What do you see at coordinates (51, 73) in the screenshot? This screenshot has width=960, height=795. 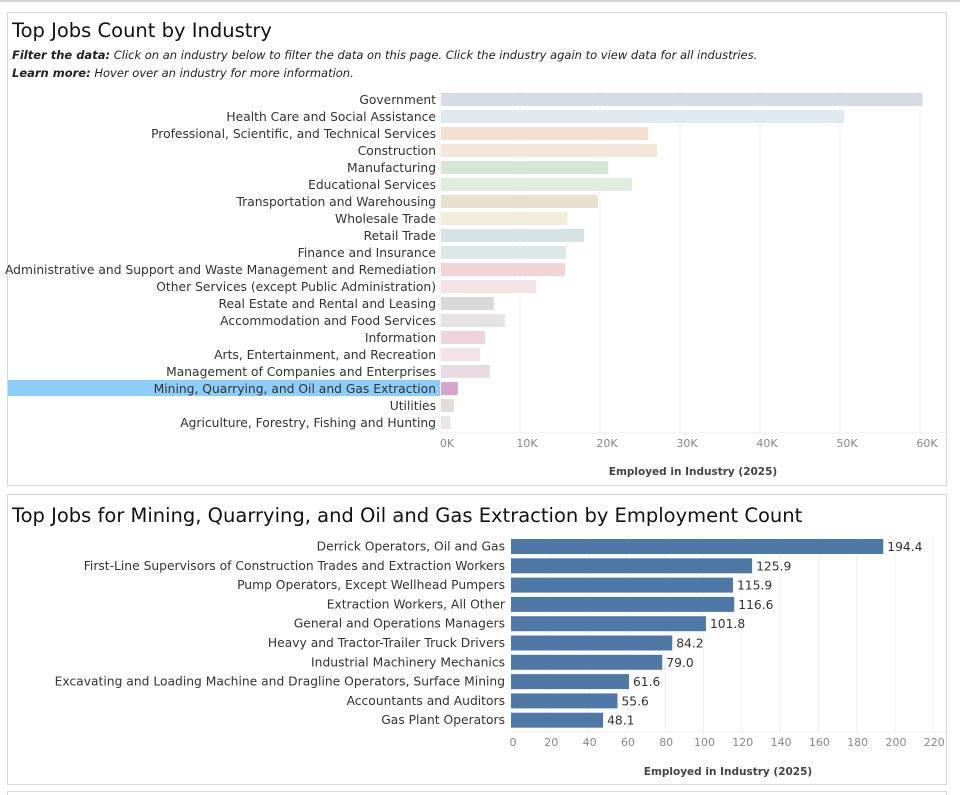 I see `learn-label: Learn more:` at bounding box center [51, 73].